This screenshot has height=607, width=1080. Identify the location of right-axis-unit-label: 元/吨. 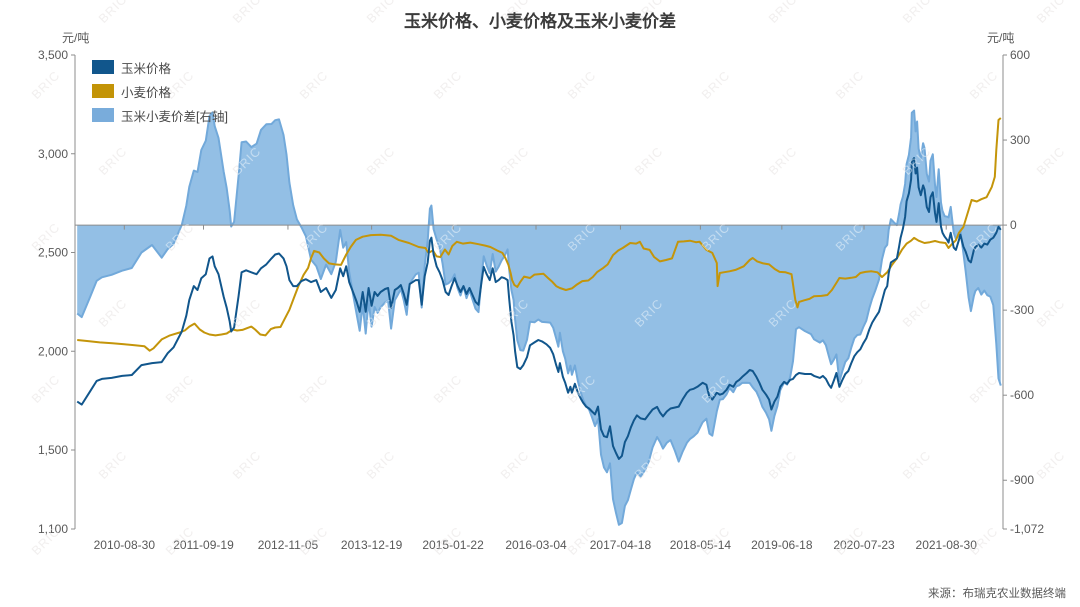
(1001, 38).